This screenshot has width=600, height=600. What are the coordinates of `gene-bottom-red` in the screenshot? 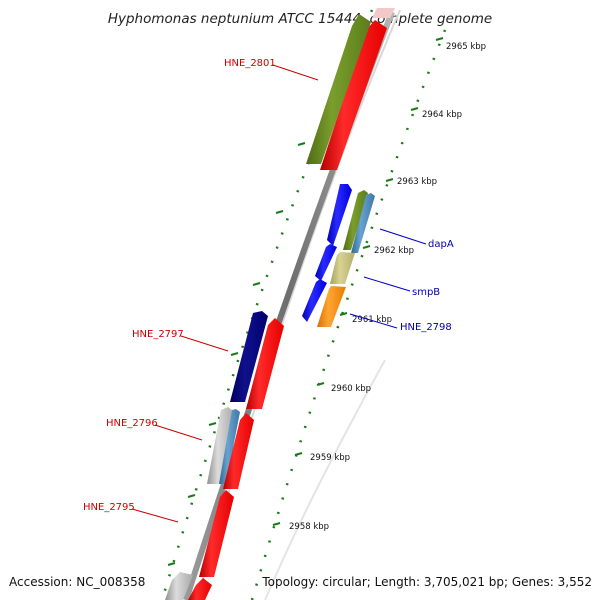 It's located at (200, 589).